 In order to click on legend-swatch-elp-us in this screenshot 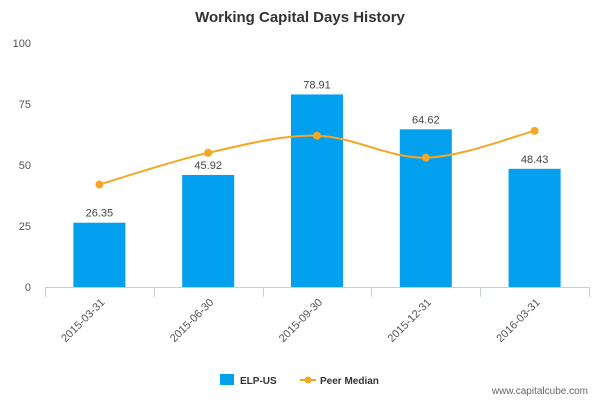, I will do `click(227, 379)`.